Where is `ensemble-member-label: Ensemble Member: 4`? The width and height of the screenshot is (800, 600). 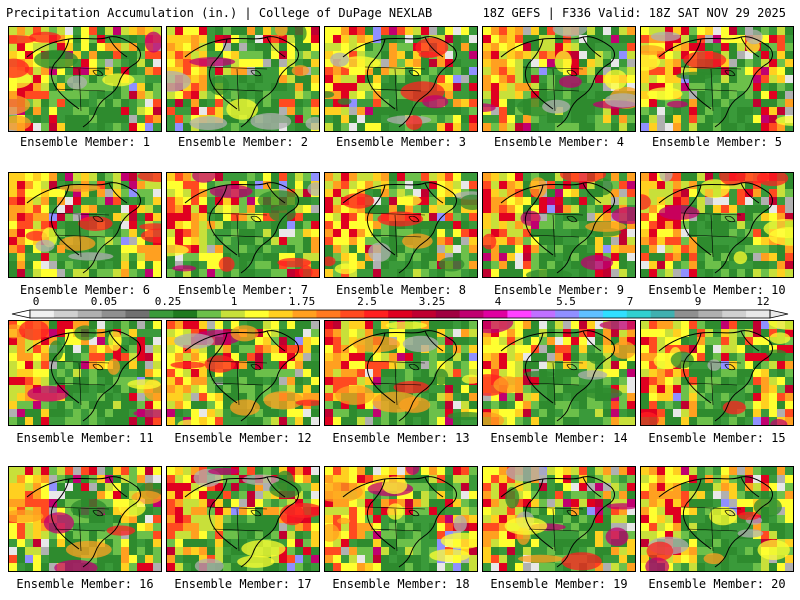
ensemble-member-label: Ensemble Member: 4 is located at coordinates (559, 142).